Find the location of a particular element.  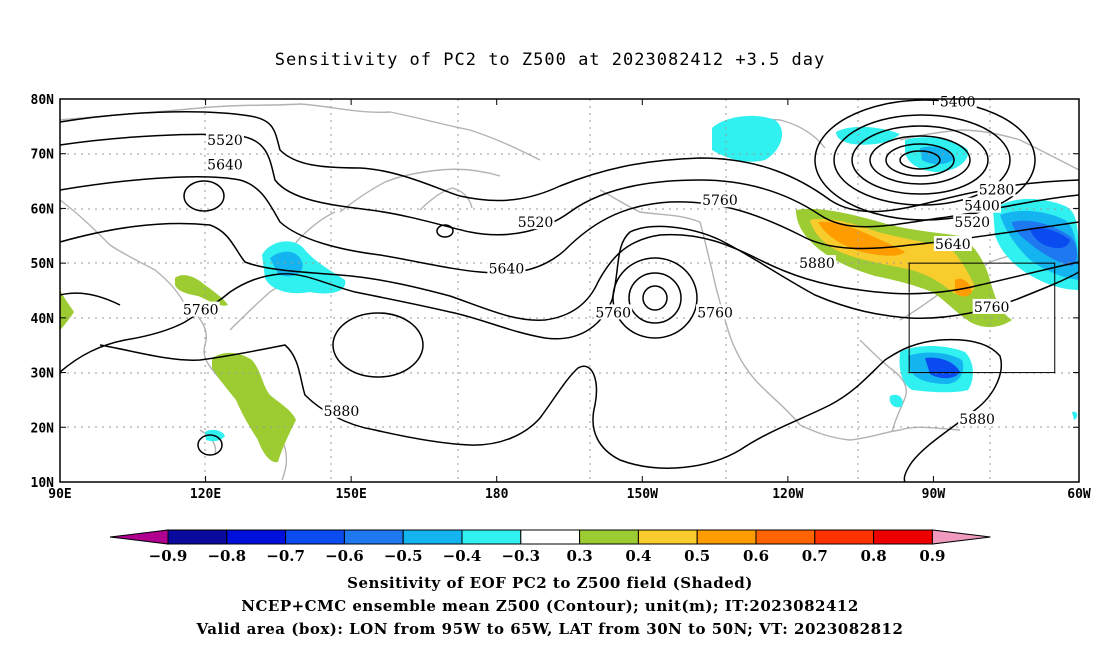

colorbar-label: −0.5 is located at coordinates (403, 556).